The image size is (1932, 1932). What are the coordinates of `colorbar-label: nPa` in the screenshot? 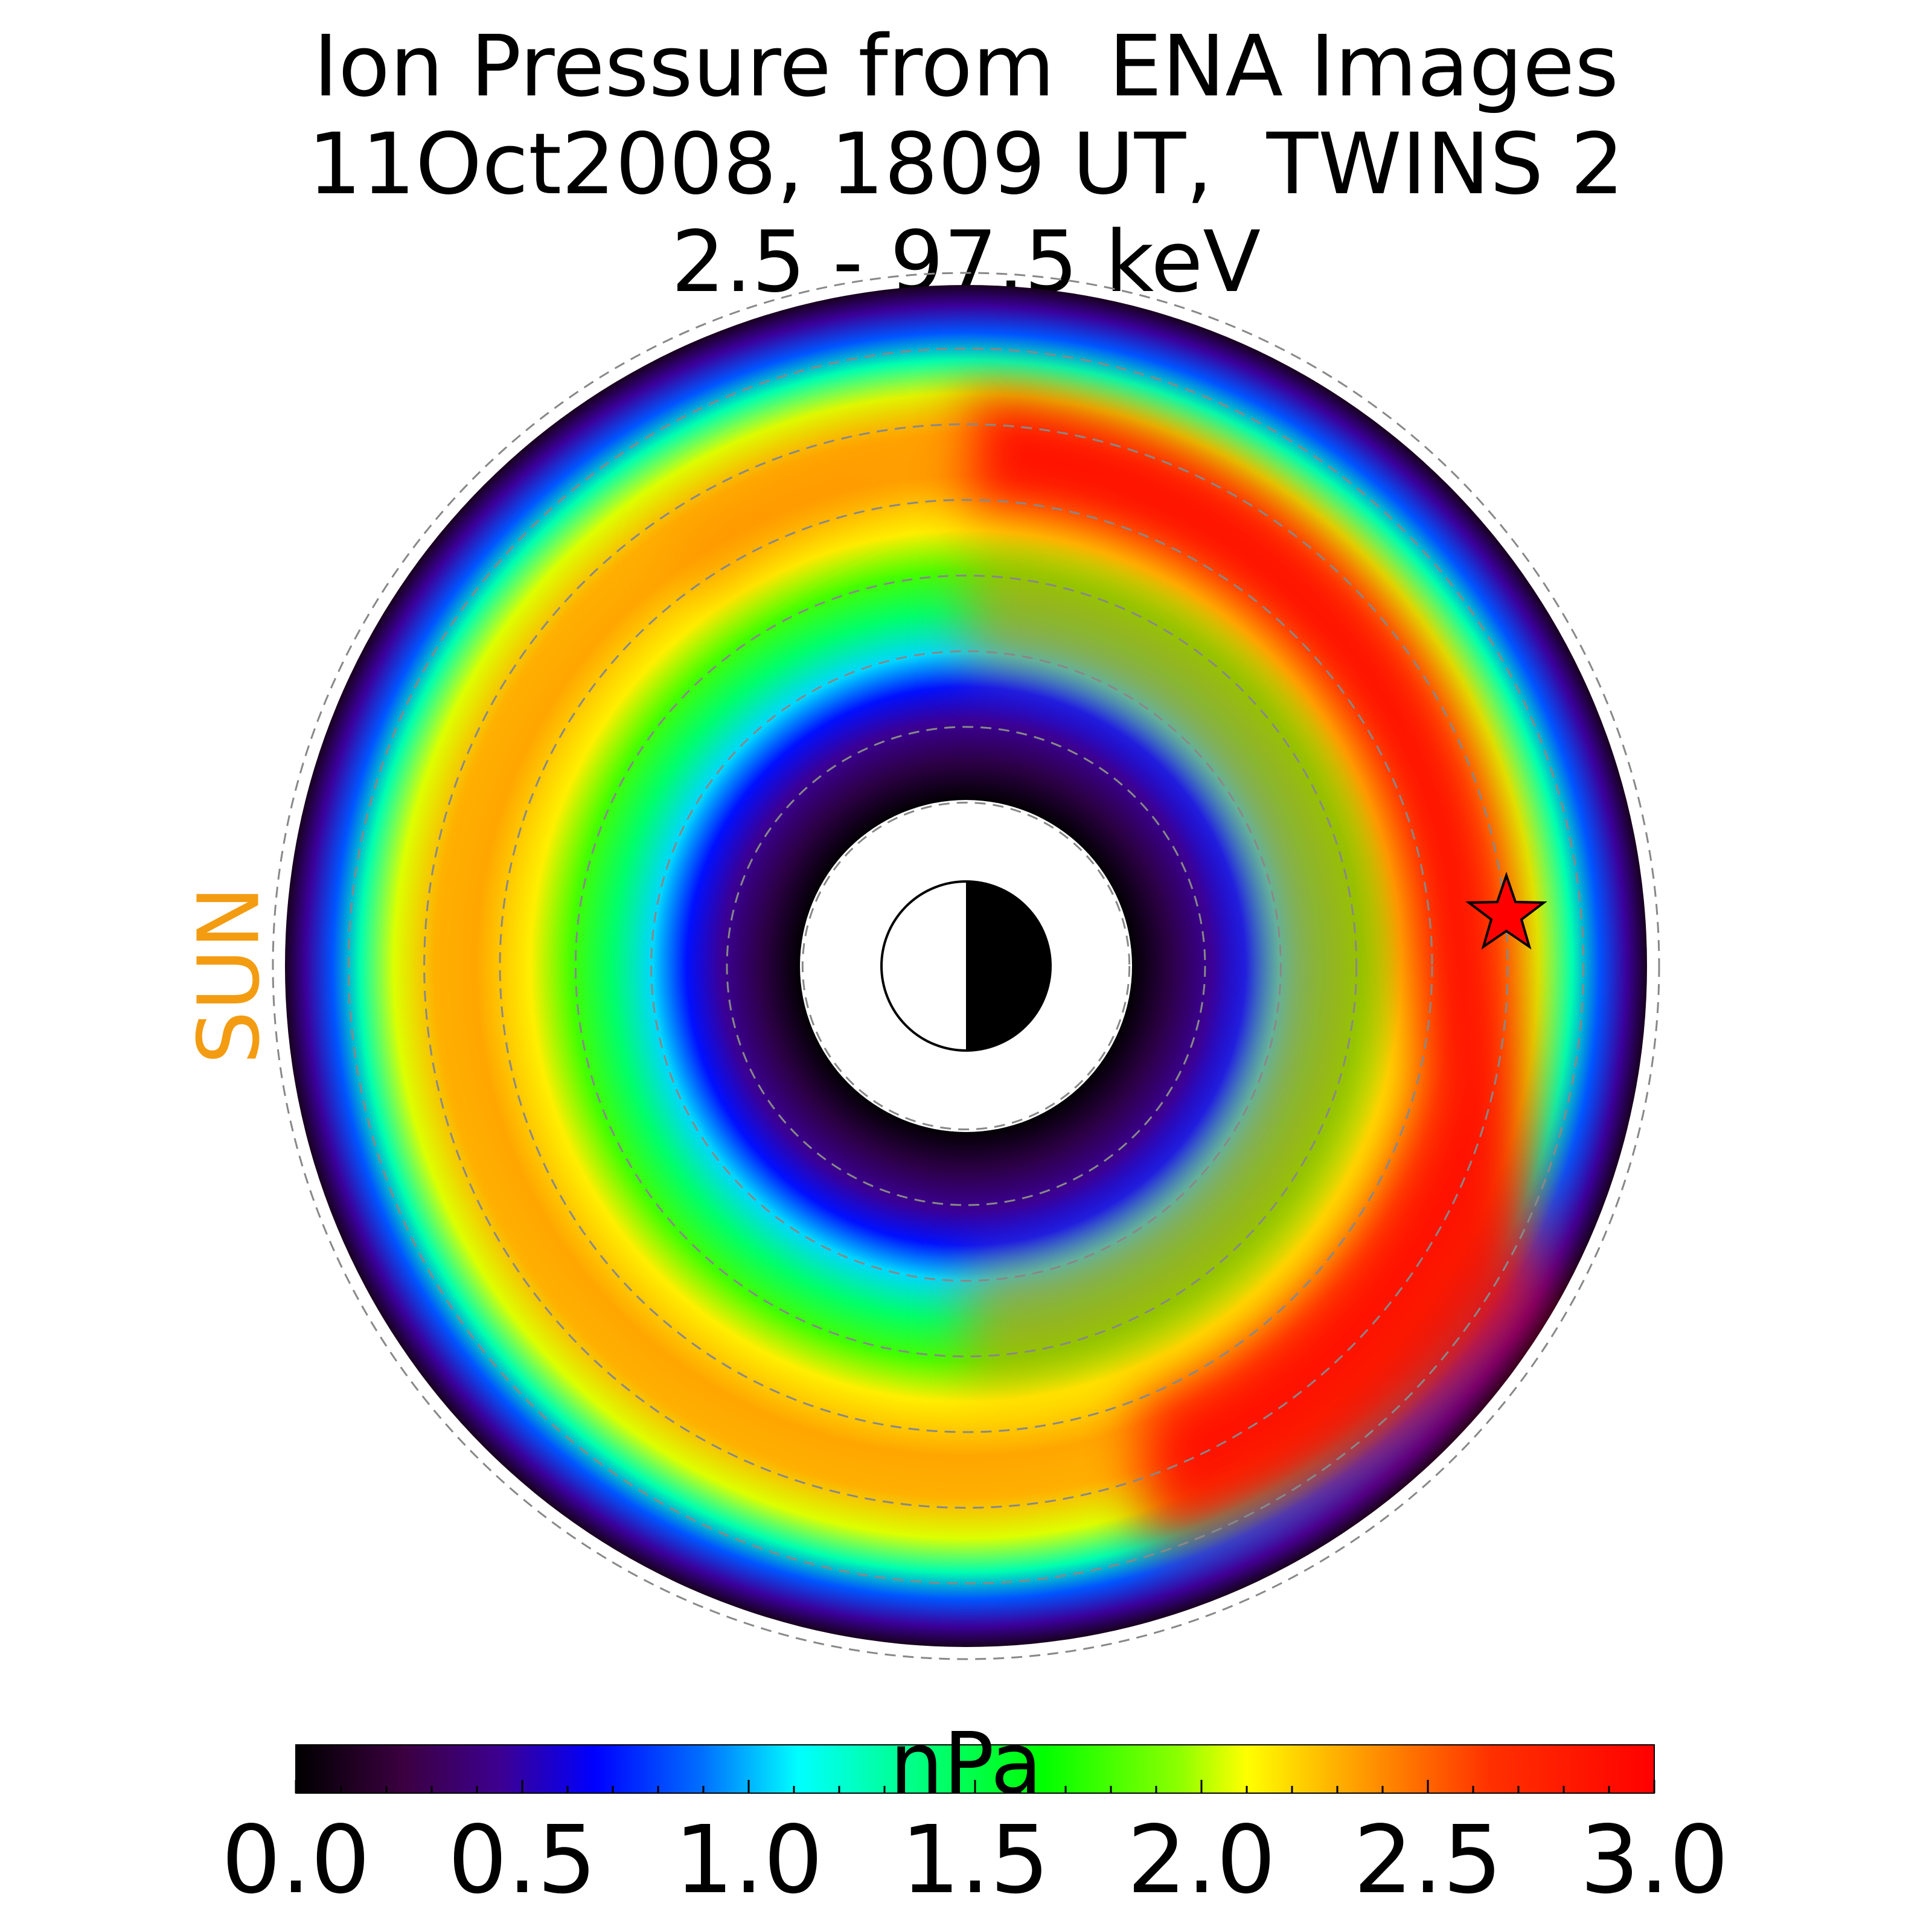 It's located at (966, 1764).